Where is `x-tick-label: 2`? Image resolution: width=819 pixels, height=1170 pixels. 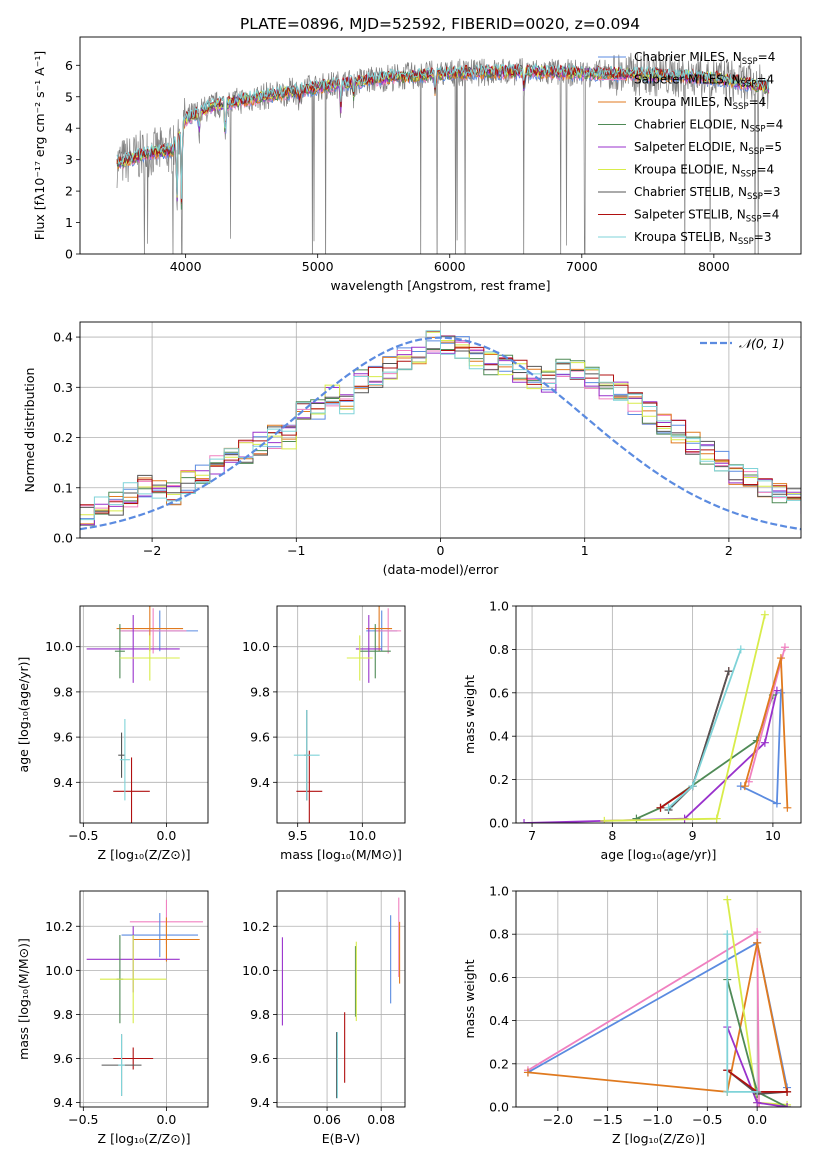 x-tick-label: 2 is located at coordinates (729, 550).